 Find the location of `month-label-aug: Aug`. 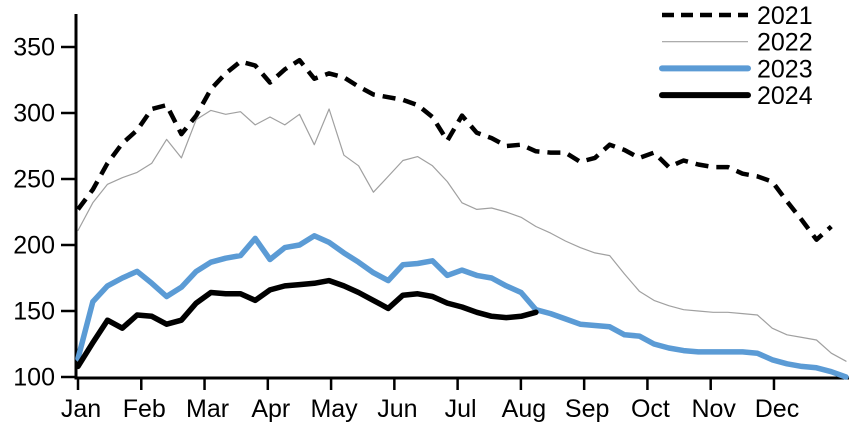

month-label-aug: Aug is located at coordinates (524, 409).